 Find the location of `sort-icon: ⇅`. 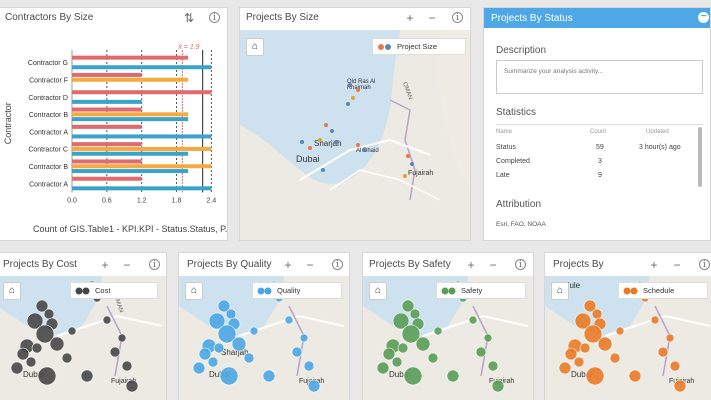

sort-icon: ⇅ is located at coordinates (189, 18).